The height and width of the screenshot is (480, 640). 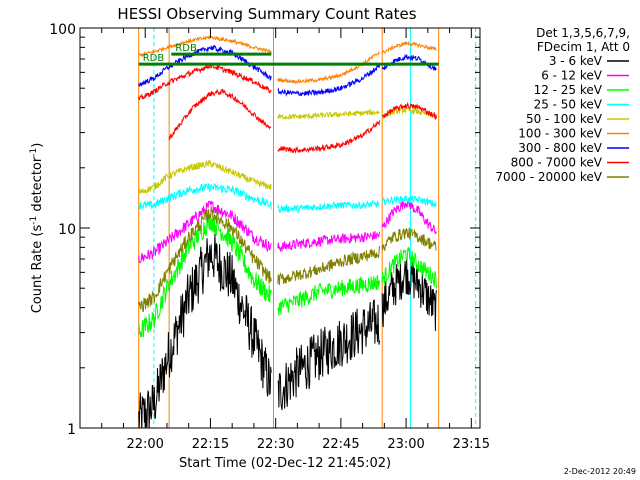 I want to click on legend-label: 300 - 800 keV, so click(x=560, y=148).